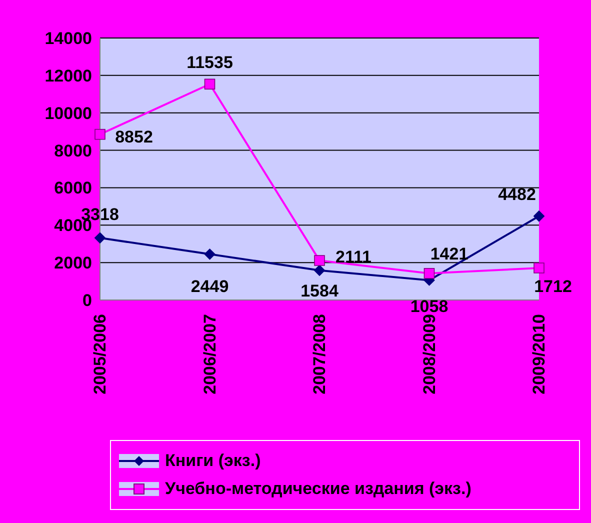 This screenshot has width=591, height=523. Describe the element at coordinates (68, 38) in the screenshot. I see `y-tick-label: 14000` at that location.